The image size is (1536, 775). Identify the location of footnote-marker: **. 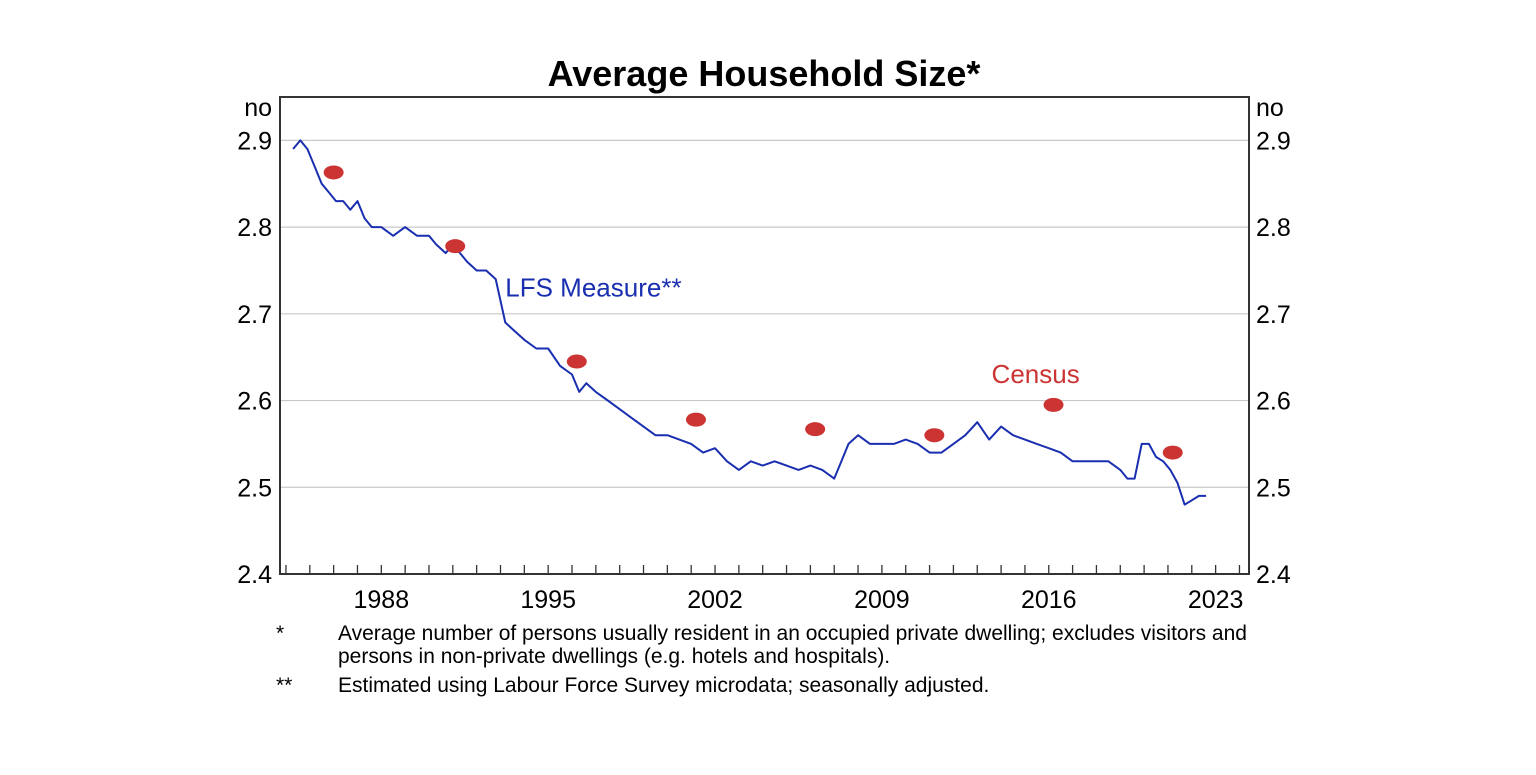
(284, 685).